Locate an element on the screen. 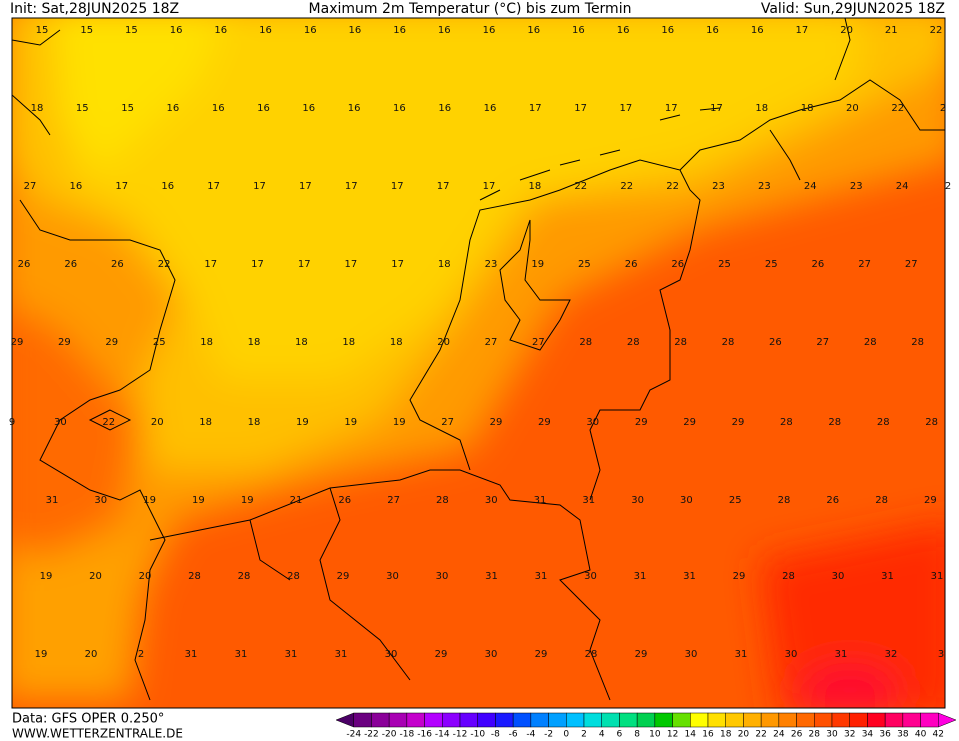 The image size is (959, 741). colorbar-tick-label: -4 is located at coordinates (530, 735).